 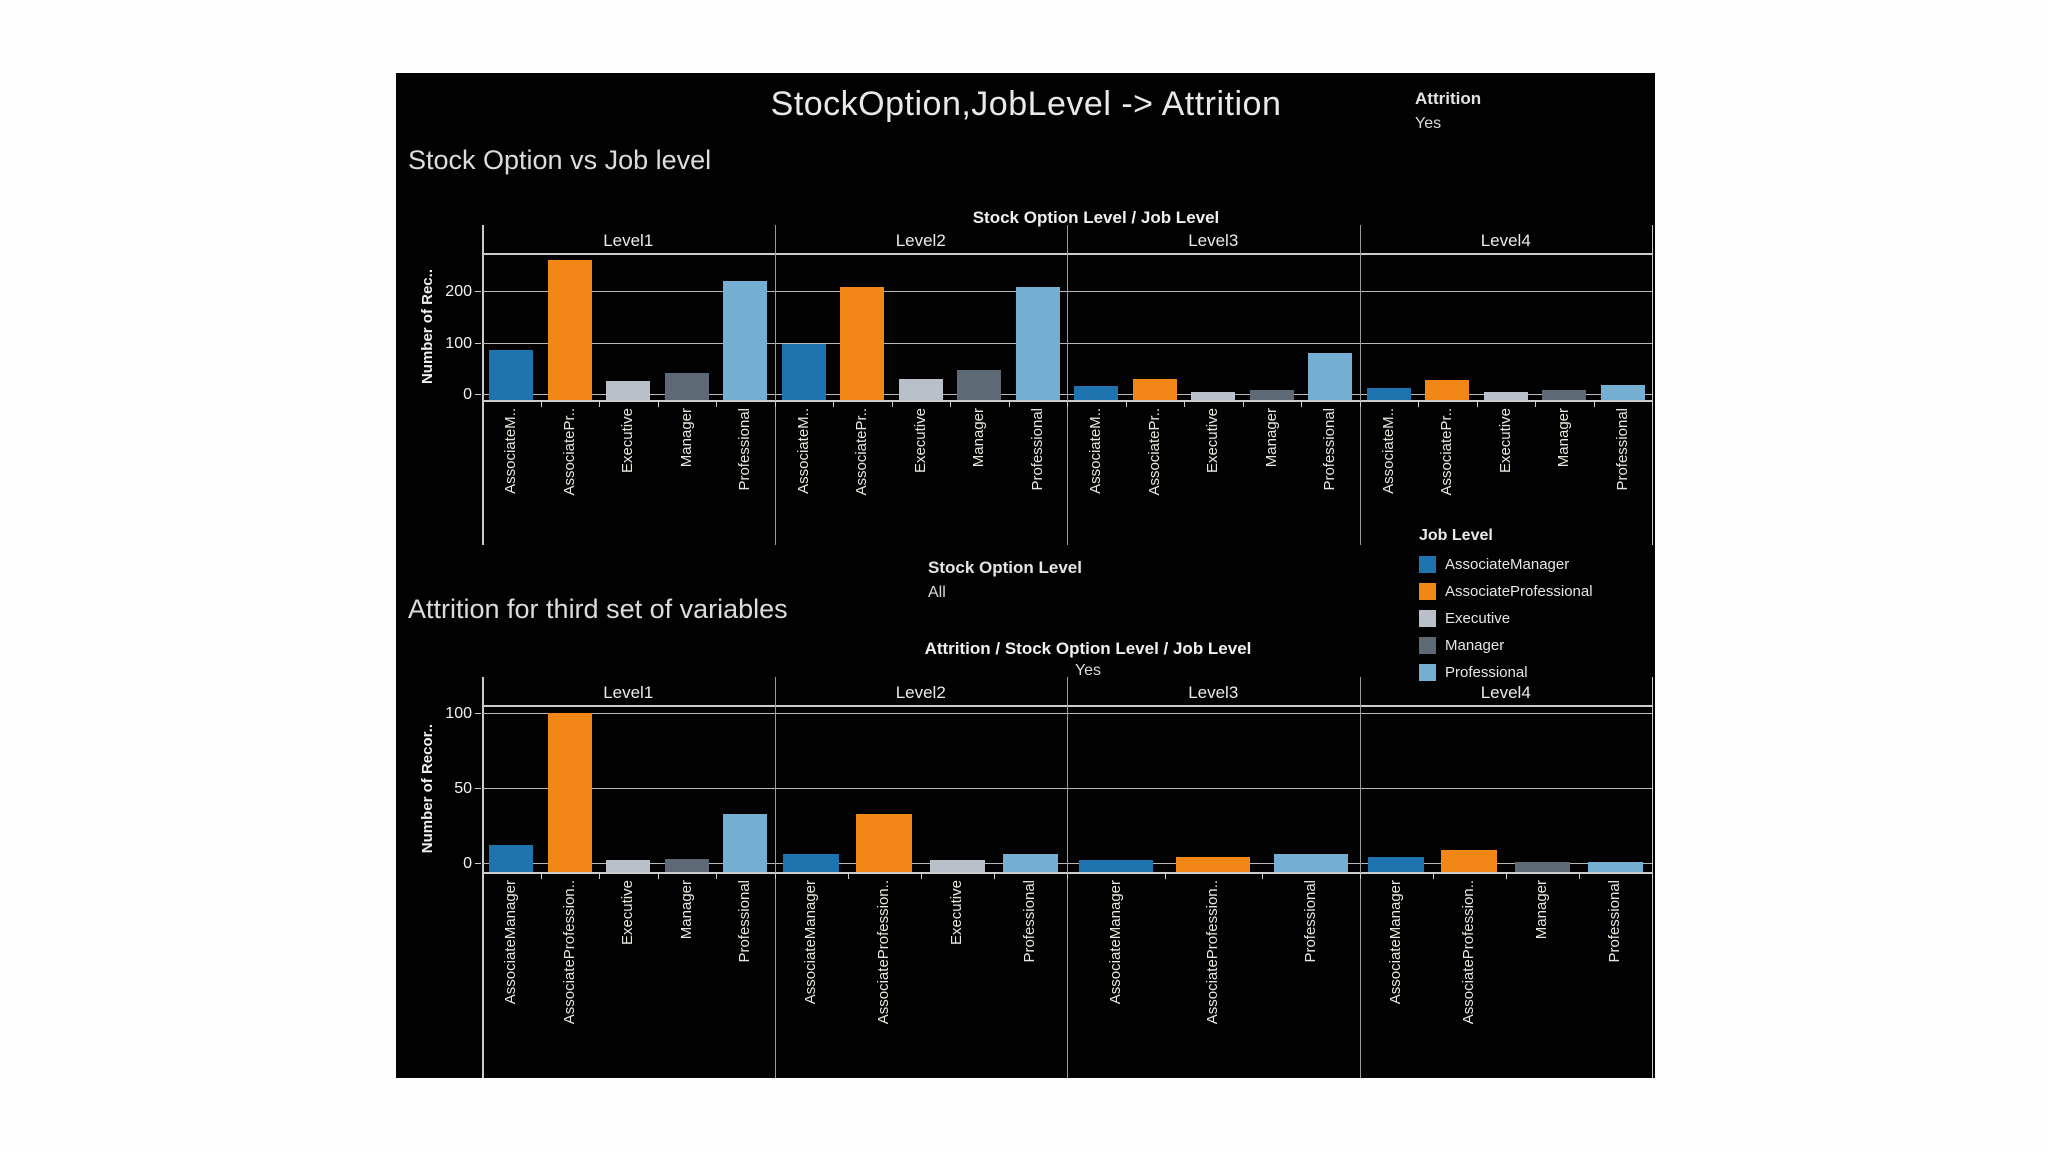 I want to click on chart2-subheader-yes: Yes, so click(x=1088, y=670).